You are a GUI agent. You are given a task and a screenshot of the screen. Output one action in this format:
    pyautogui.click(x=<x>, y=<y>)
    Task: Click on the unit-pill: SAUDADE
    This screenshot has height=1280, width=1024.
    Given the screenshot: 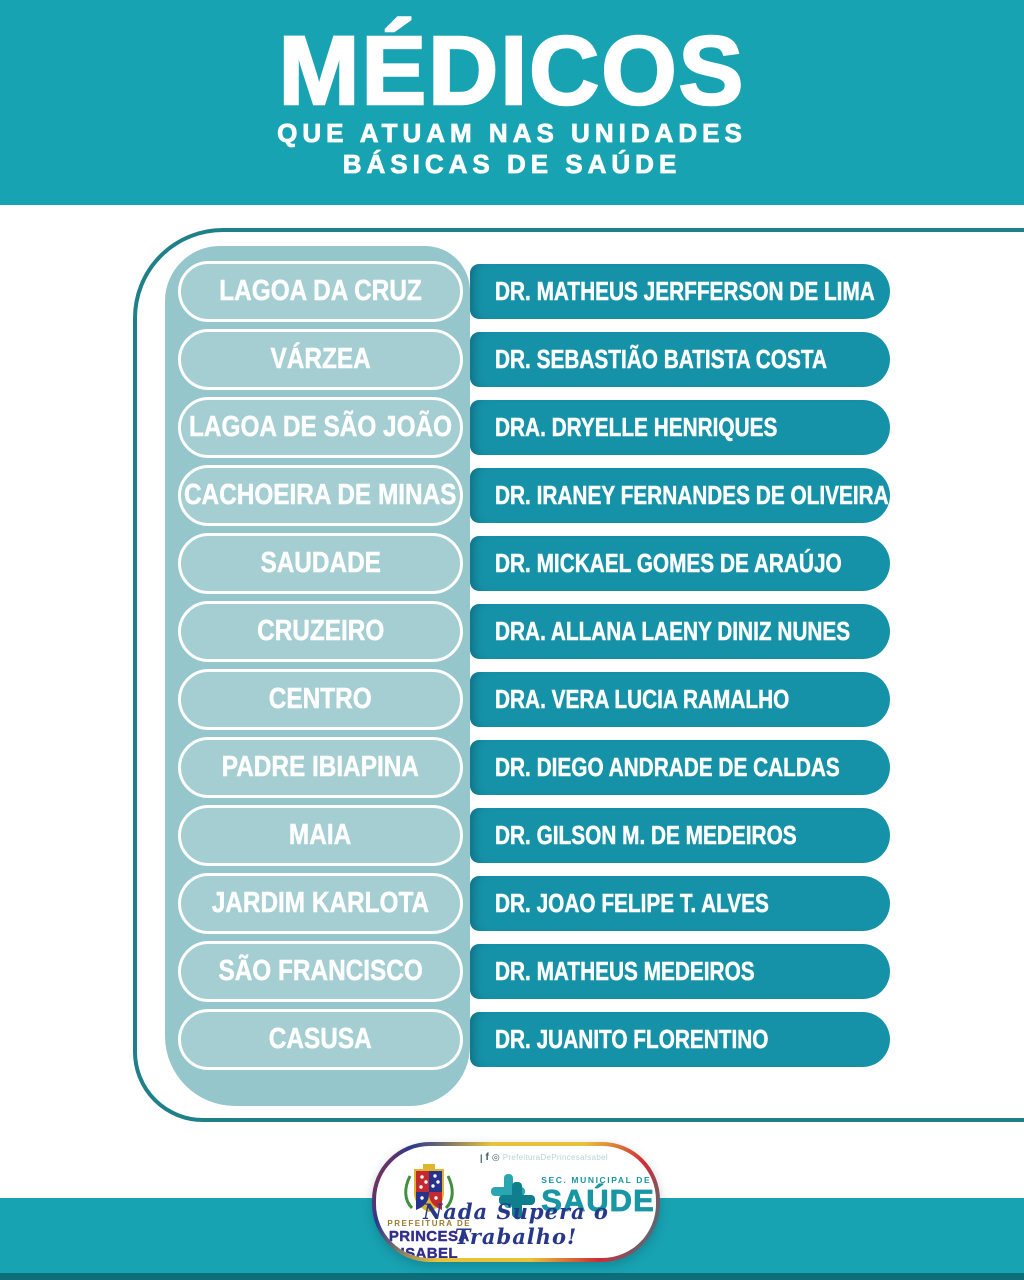 What is the action you would take?
    pyautogui.click(x=320, y=563)
    